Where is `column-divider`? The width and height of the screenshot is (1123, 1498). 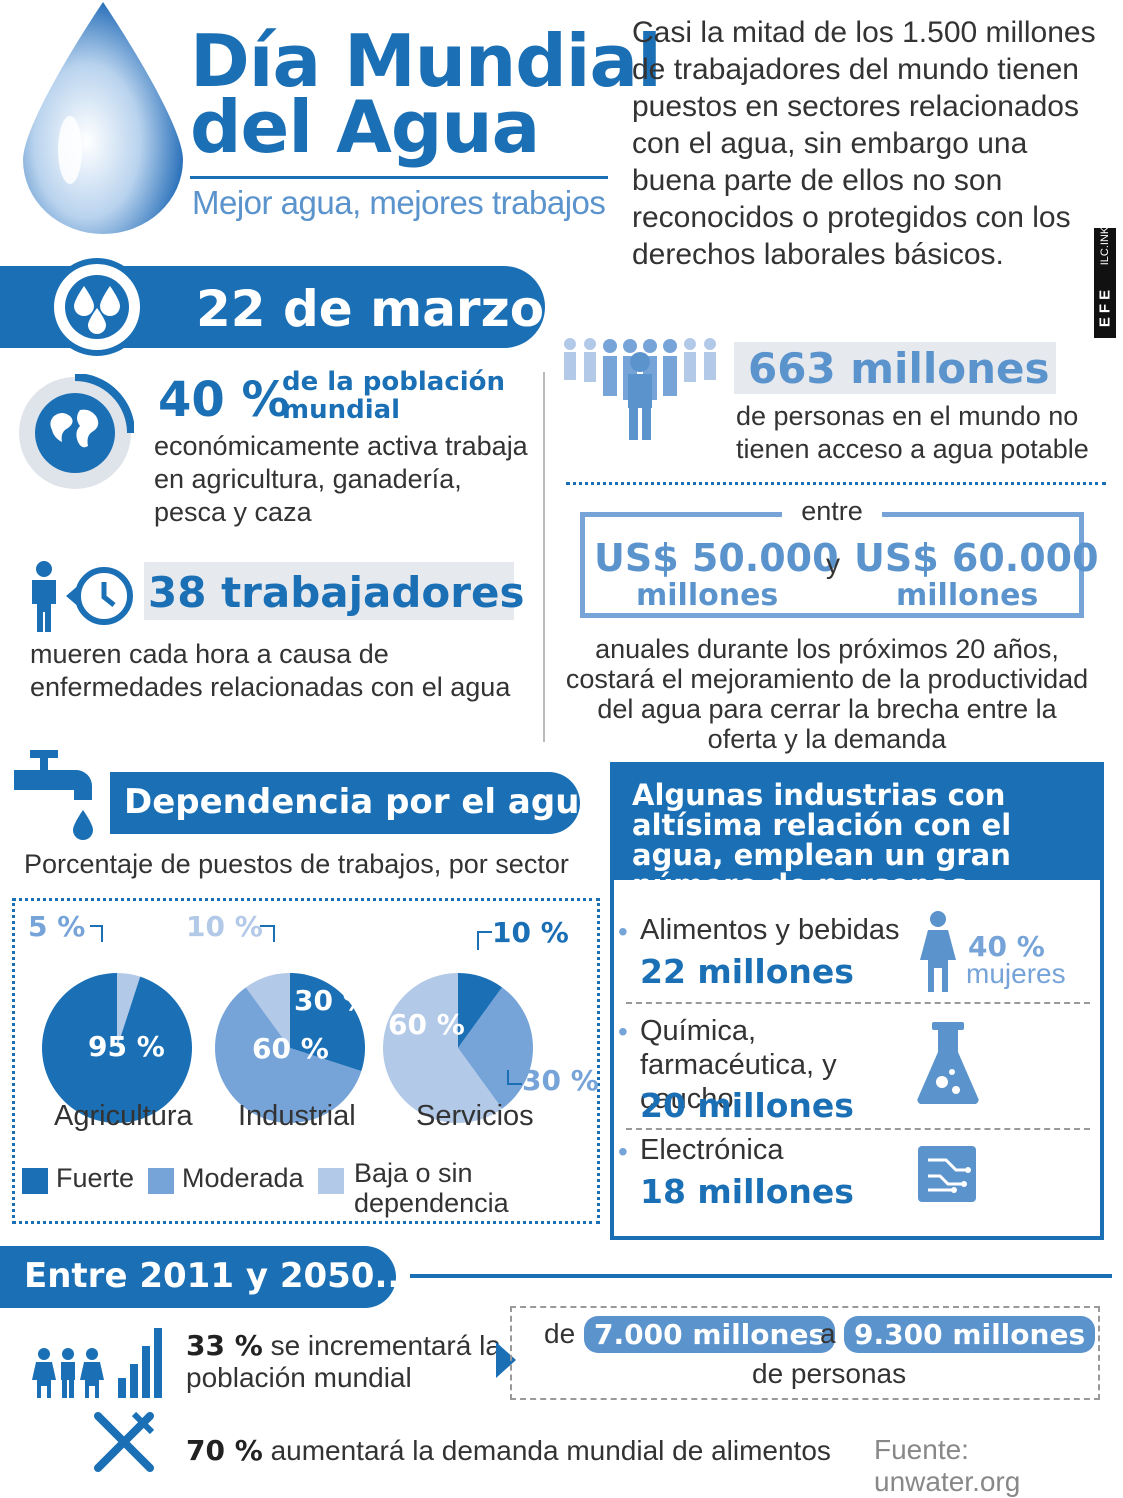
column-divider is located at coordinates (544, 557).